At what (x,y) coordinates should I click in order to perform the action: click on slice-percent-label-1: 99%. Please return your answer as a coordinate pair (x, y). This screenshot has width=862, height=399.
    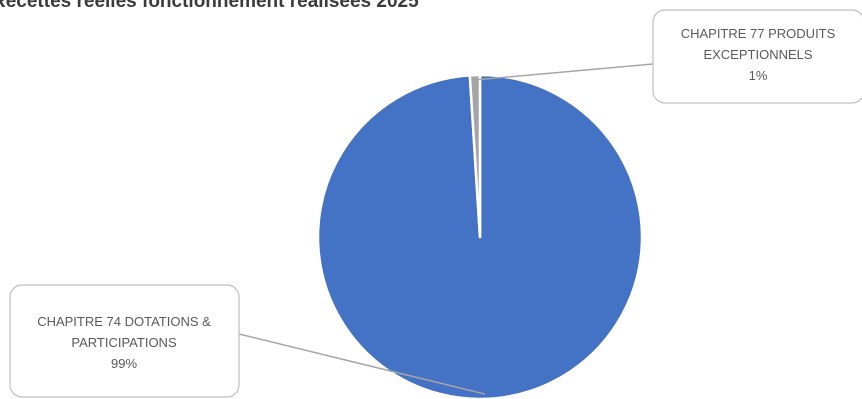
    Looking at the image, I should click on (124, 363).